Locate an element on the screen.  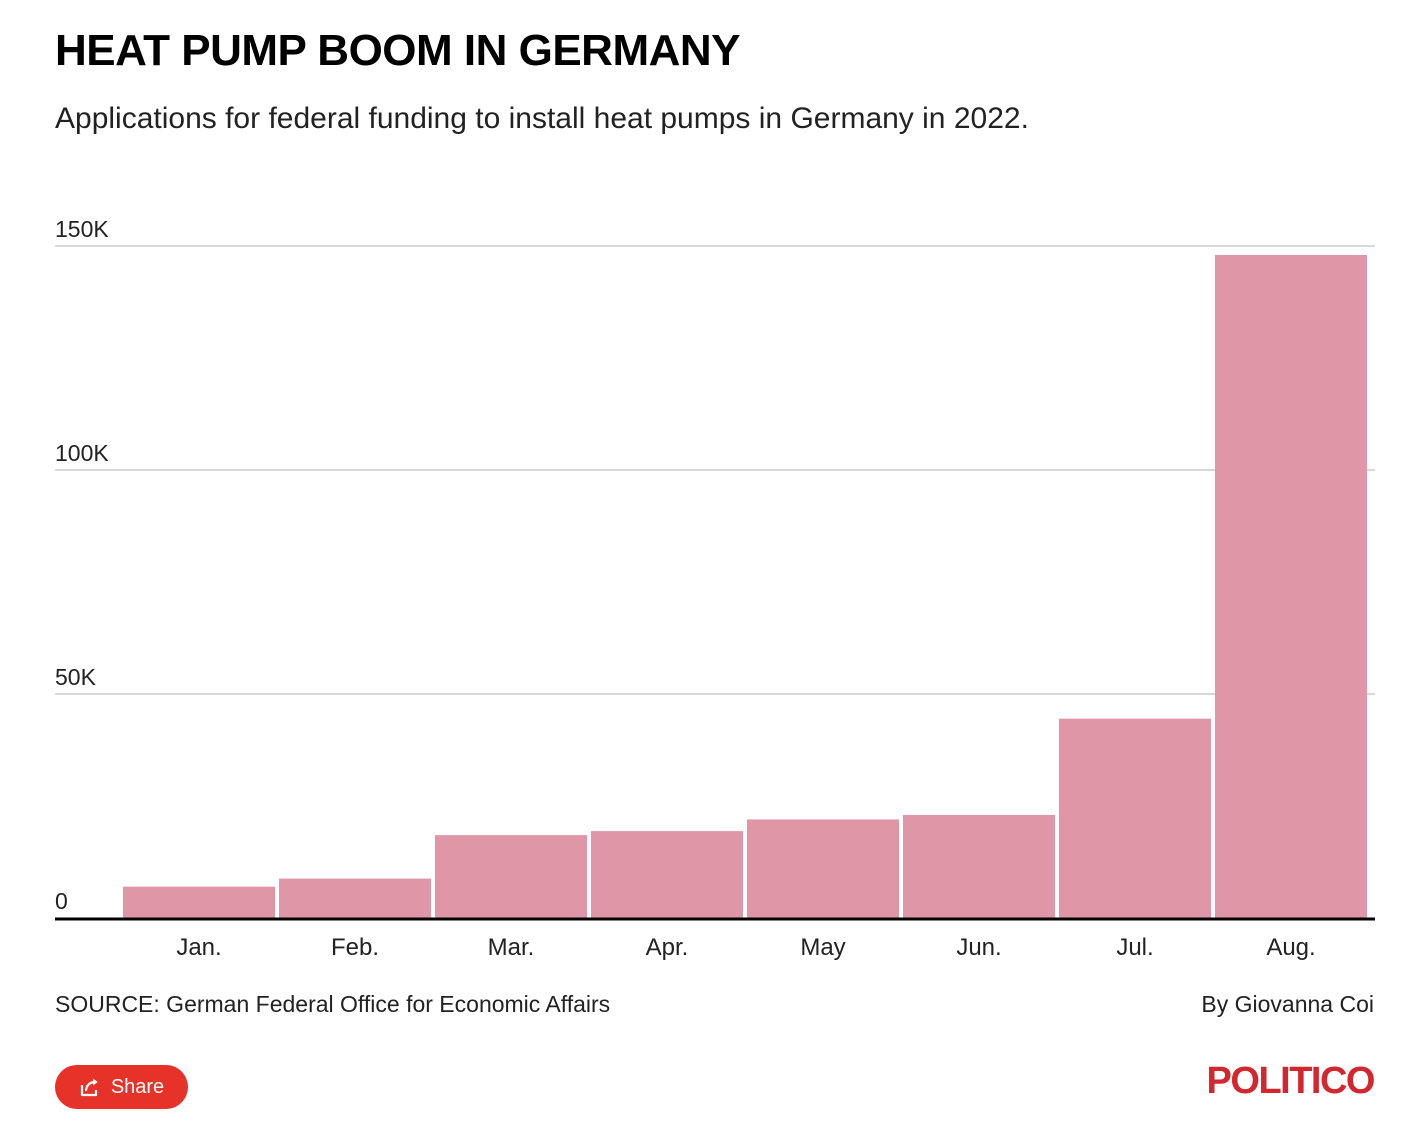
share-button: Share is located at coordinates (121, 1087).